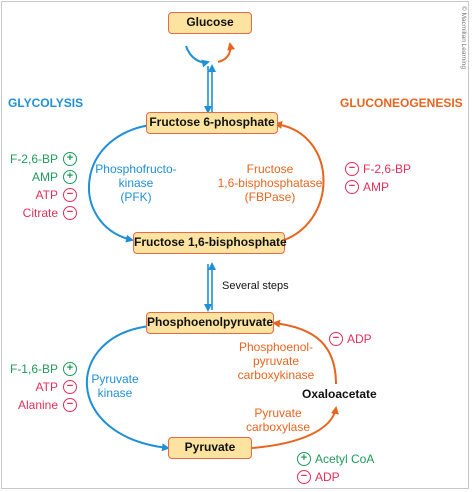 This screenshot has height=492, width=472. Describe the element at coordinates (339, 394) in the screenshot. I see `oxaloacetate-label: Oxaloacetate` at that location.